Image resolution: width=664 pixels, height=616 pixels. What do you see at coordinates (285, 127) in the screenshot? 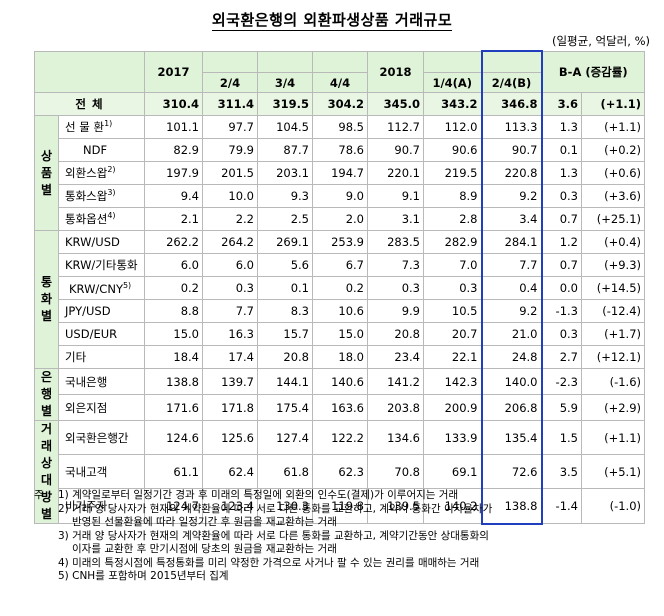
I see `value-cell: 104.5` at bounding box center [285, 127].